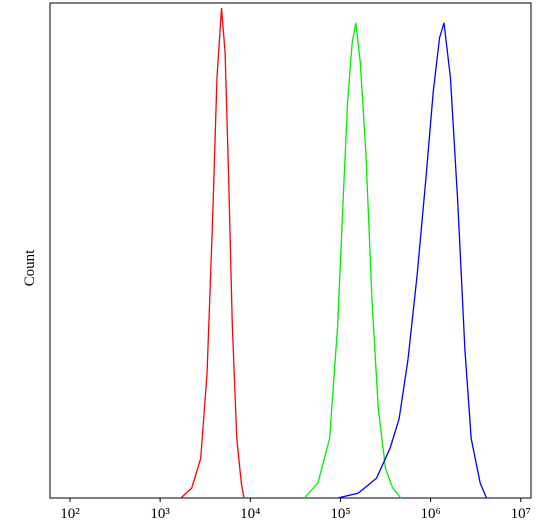 This screenshot has width=543, height=528. What do you see at coordinates (212, 253) in the screenshot?
I see `histogram-line` at bounding box center [212, 253].